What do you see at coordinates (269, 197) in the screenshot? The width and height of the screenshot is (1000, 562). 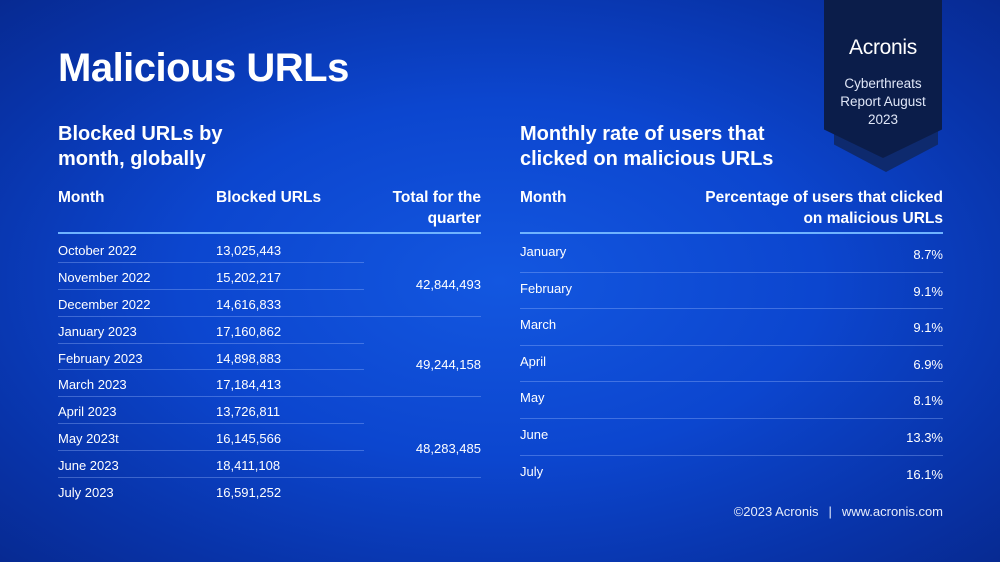 I see `header-blocked-urls: Blocked URLs` at bounding box center [269, 197].